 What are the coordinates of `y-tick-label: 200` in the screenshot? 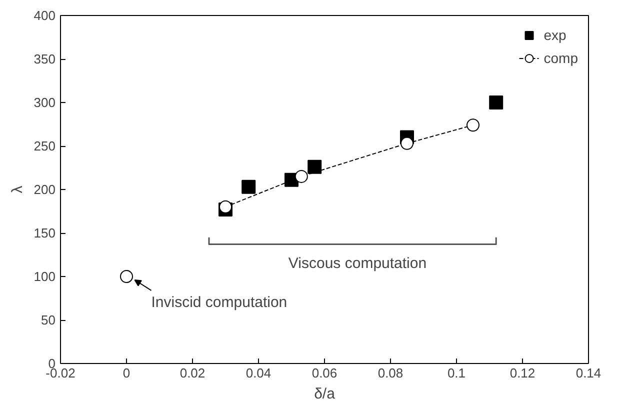 It's located at (45, 189).